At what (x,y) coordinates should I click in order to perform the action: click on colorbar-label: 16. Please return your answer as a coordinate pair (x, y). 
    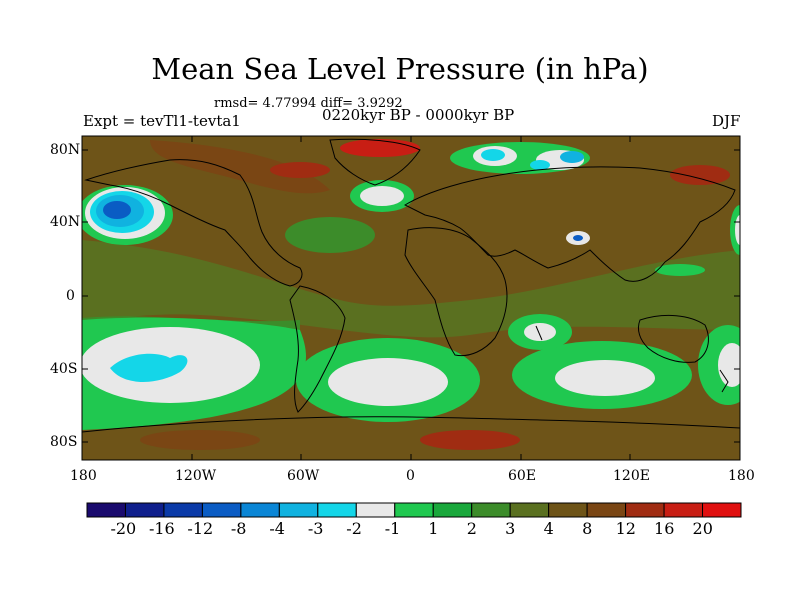
    Looking at the image, I should click on (664, 528).